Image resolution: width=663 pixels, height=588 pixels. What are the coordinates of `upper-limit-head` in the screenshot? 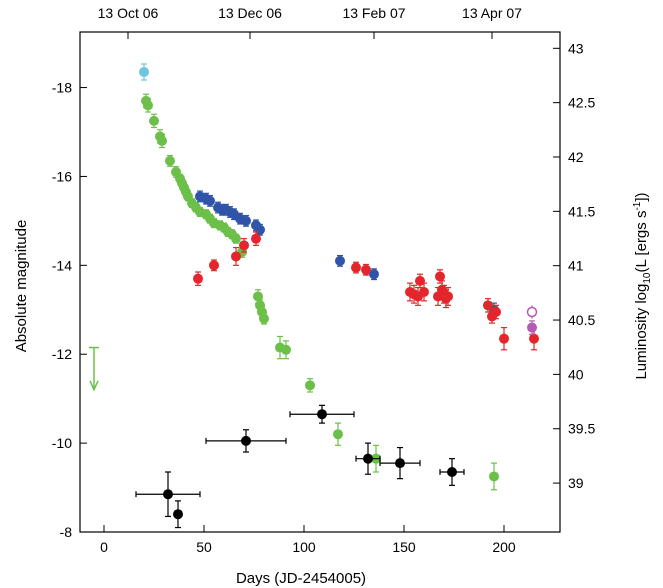 It's located at (94, 386).